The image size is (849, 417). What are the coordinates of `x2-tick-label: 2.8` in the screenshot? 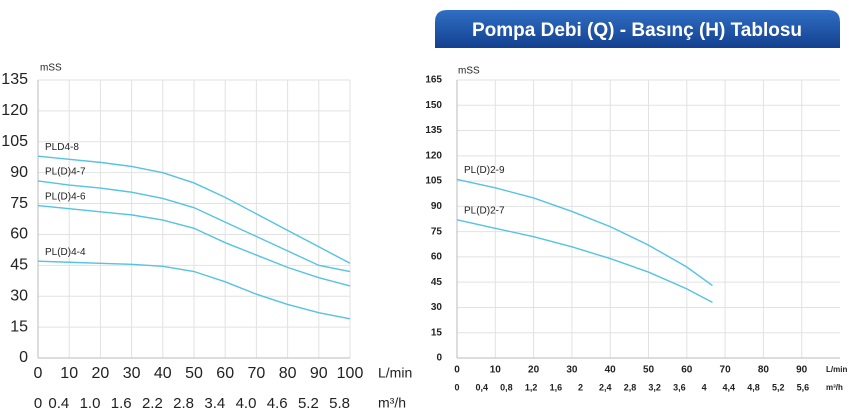 It's located at (183, 403).